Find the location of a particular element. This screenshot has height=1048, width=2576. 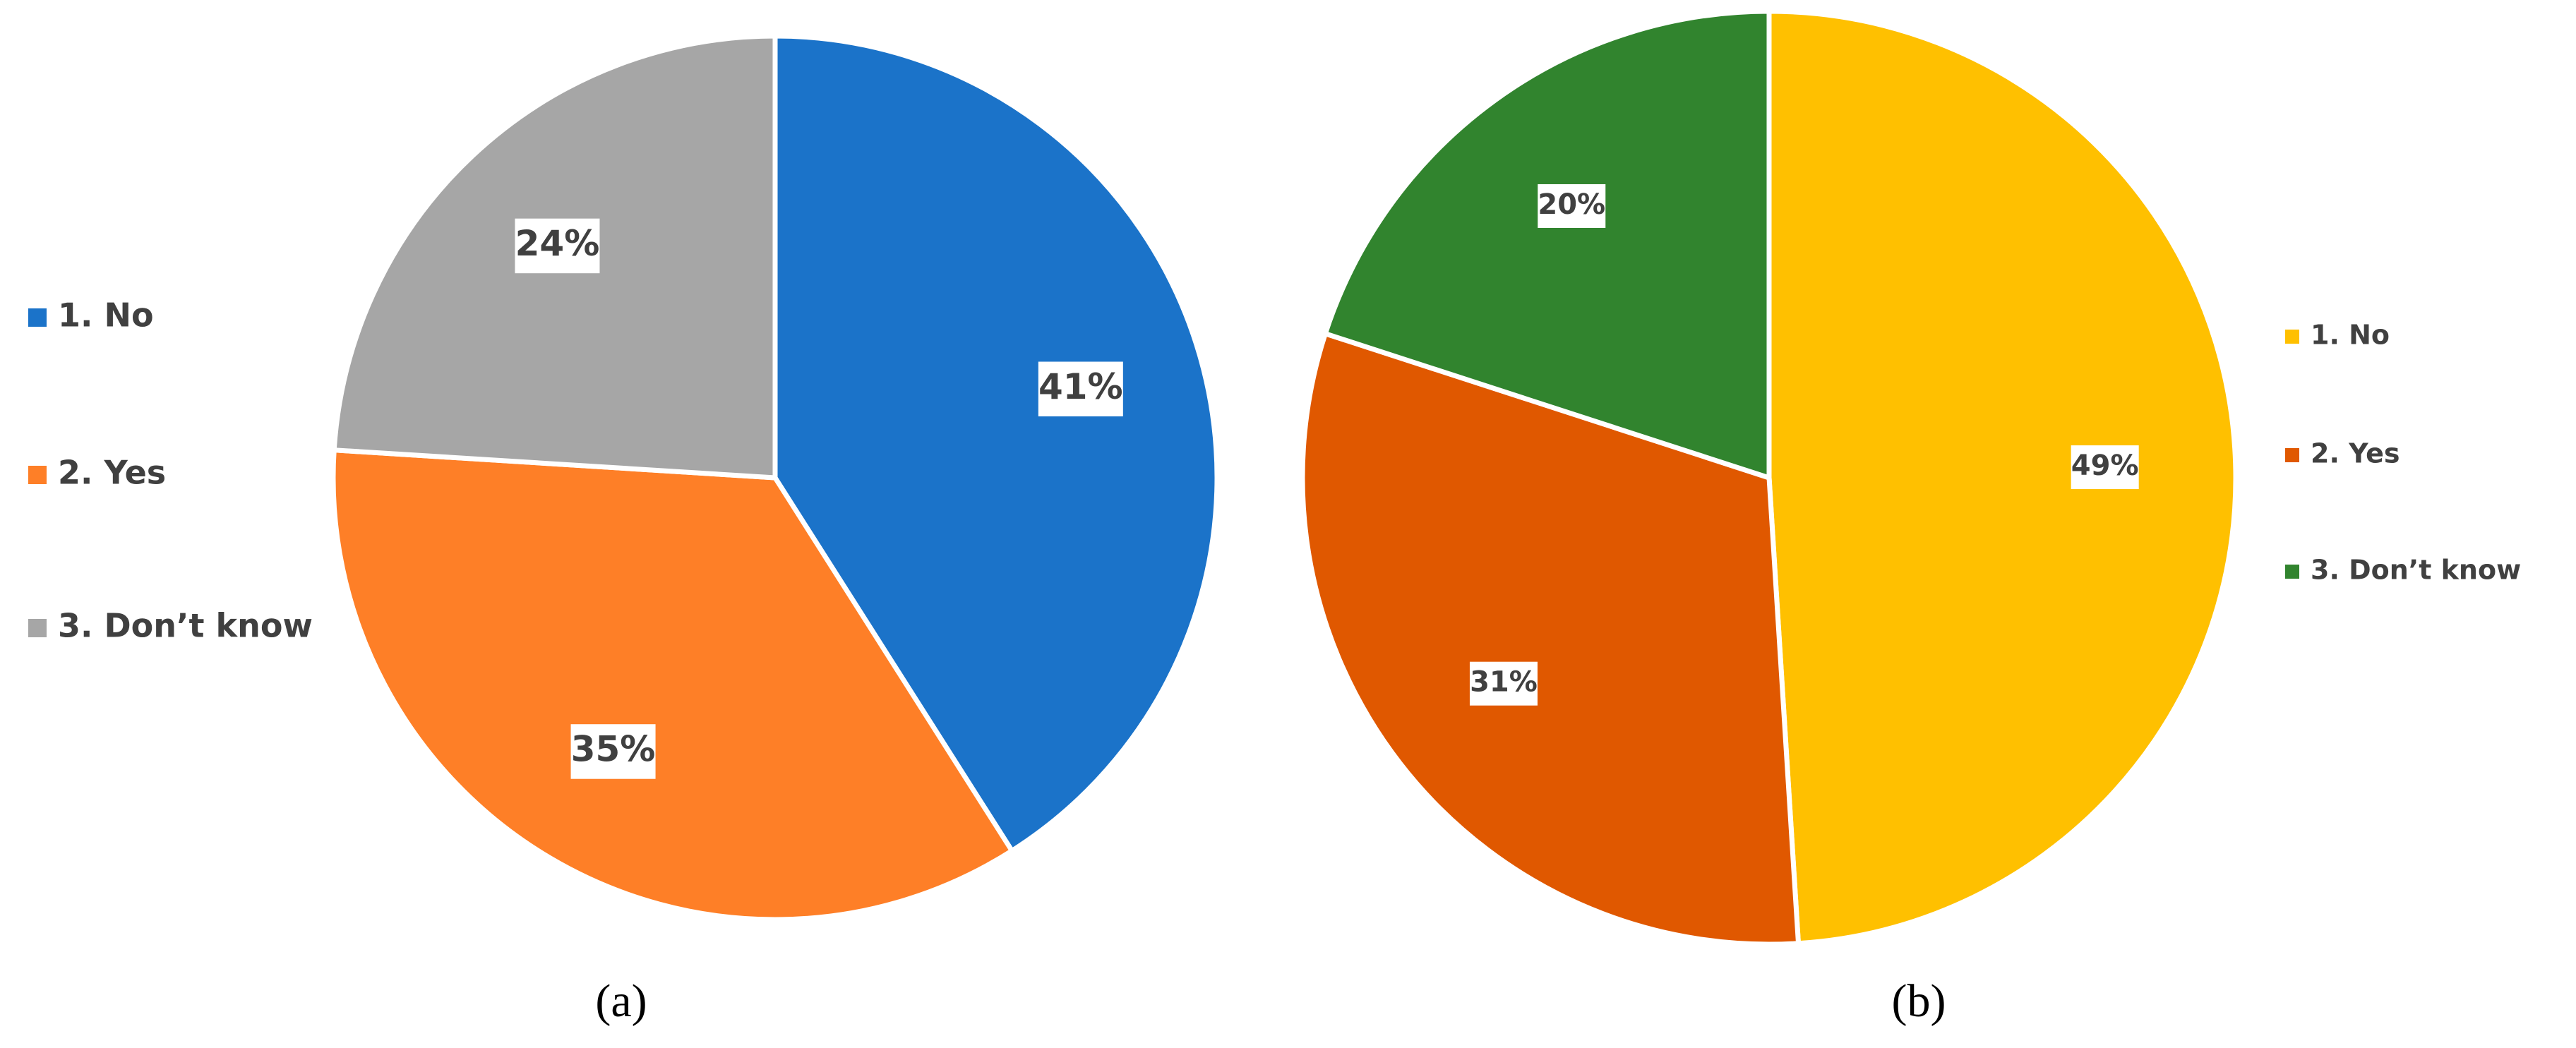

data-label: 20% is located at coordinates (1571, 204).